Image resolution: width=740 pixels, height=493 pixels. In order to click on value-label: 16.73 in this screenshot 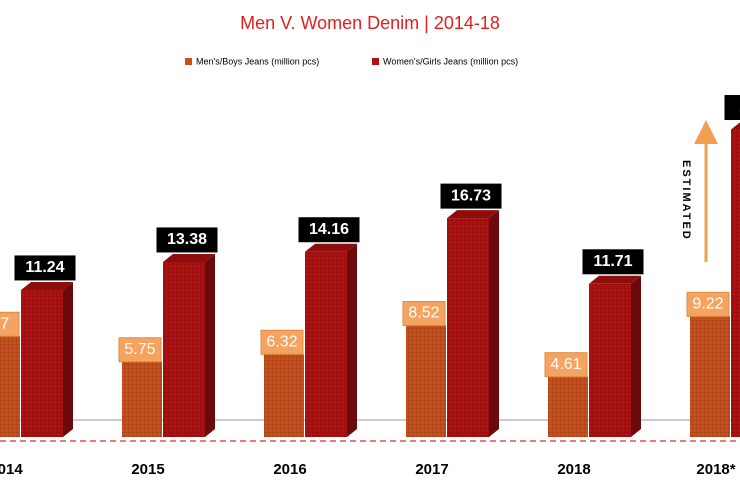, I will do `click(471, 195)`.